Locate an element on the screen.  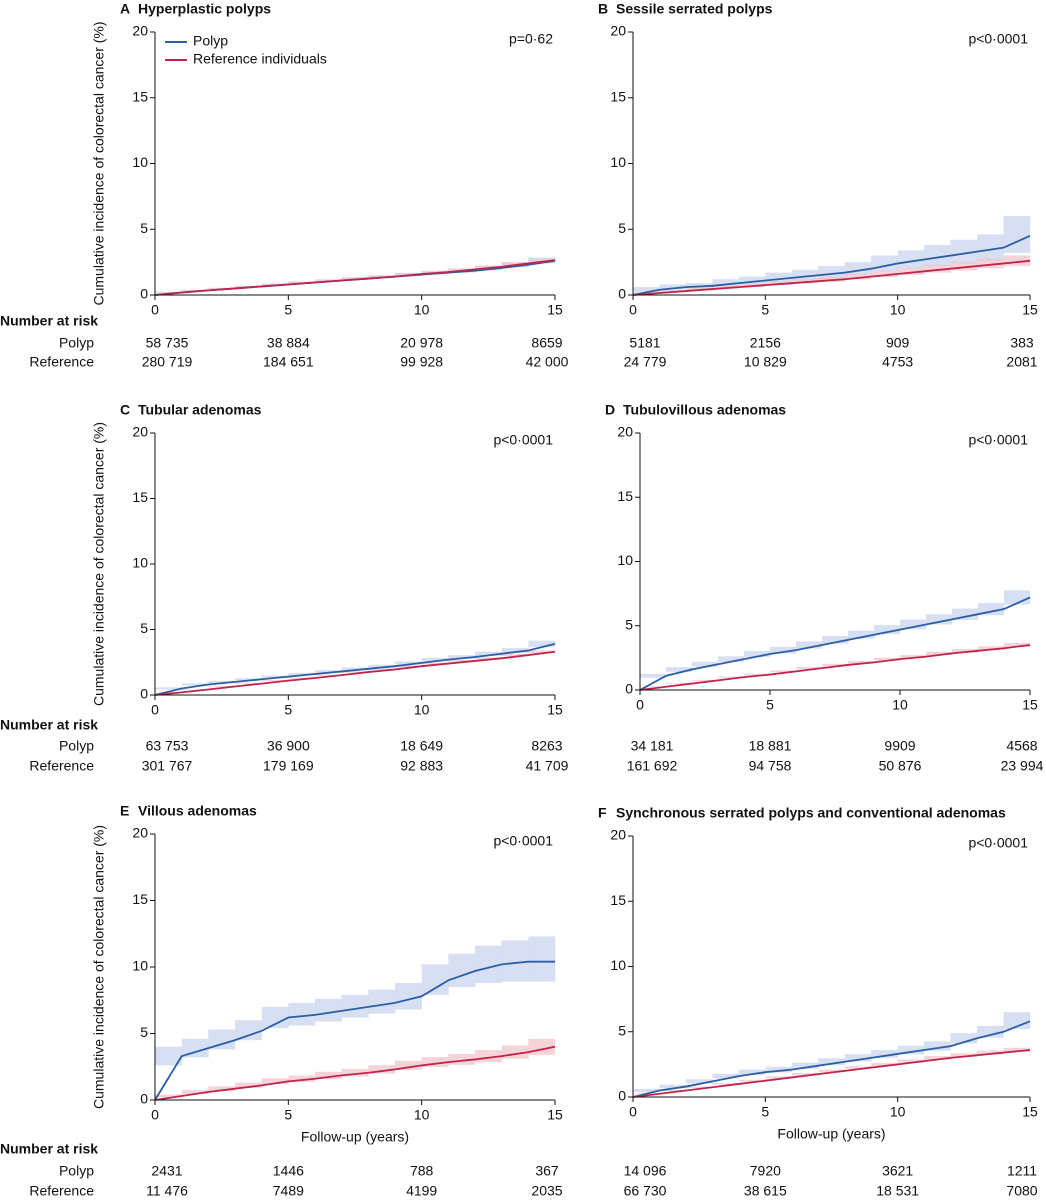
panel-title: Hyperplastic polyps is located at coordinates (204, 9).